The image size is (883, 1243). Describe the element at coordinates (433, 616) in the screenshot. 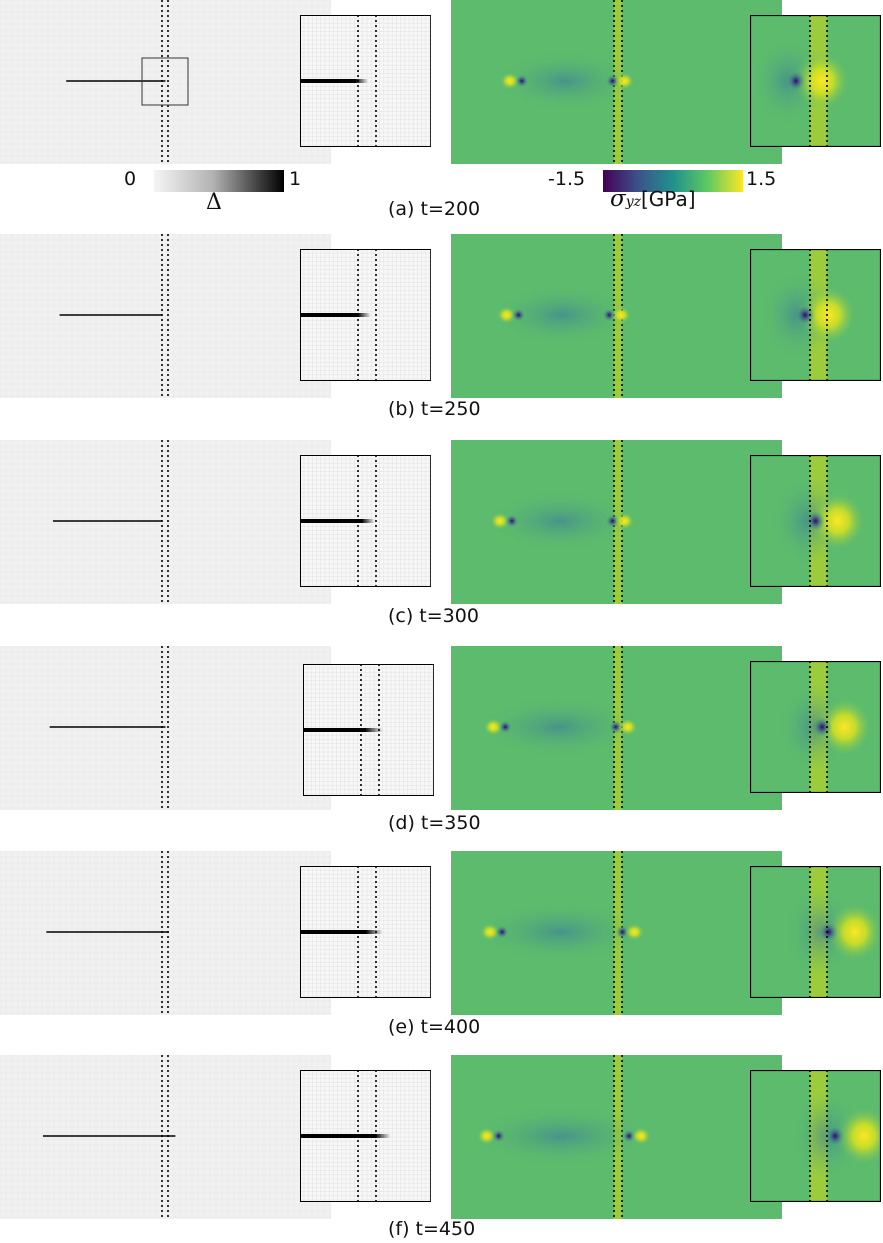

I see `caption-c: (c) t=300` at that location.